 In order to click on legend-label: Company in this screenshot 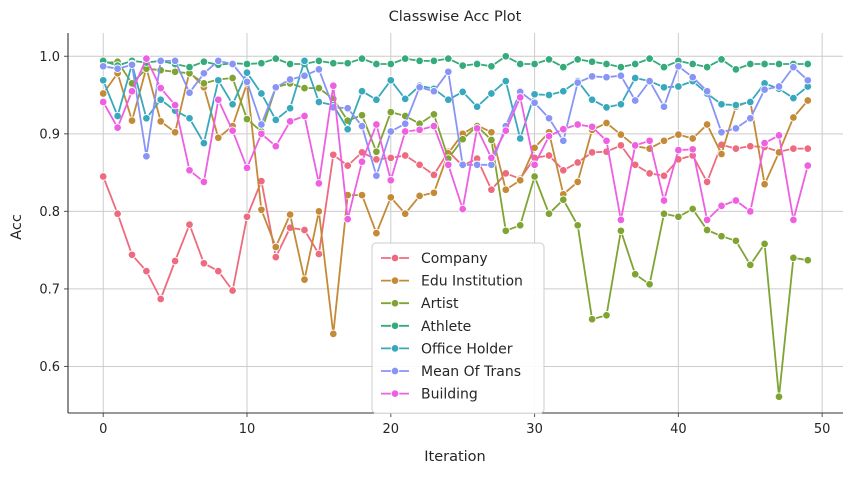, I will do `click(454, 259)`.